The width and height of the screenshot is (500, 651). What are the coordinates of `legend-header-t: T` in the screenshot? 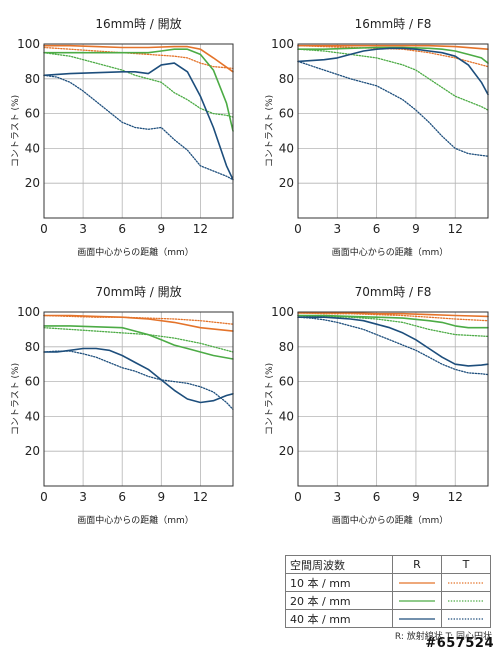 It's located at (466, 564).